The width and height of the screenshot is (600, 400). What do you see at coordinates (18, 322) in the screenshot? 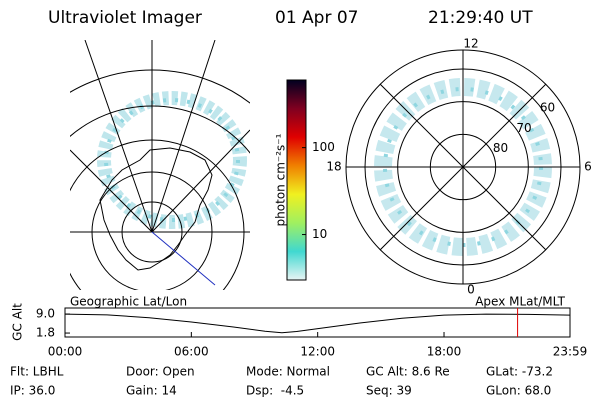
I see `y-axis-label: GC Alt` at bounding box center [18, 322].